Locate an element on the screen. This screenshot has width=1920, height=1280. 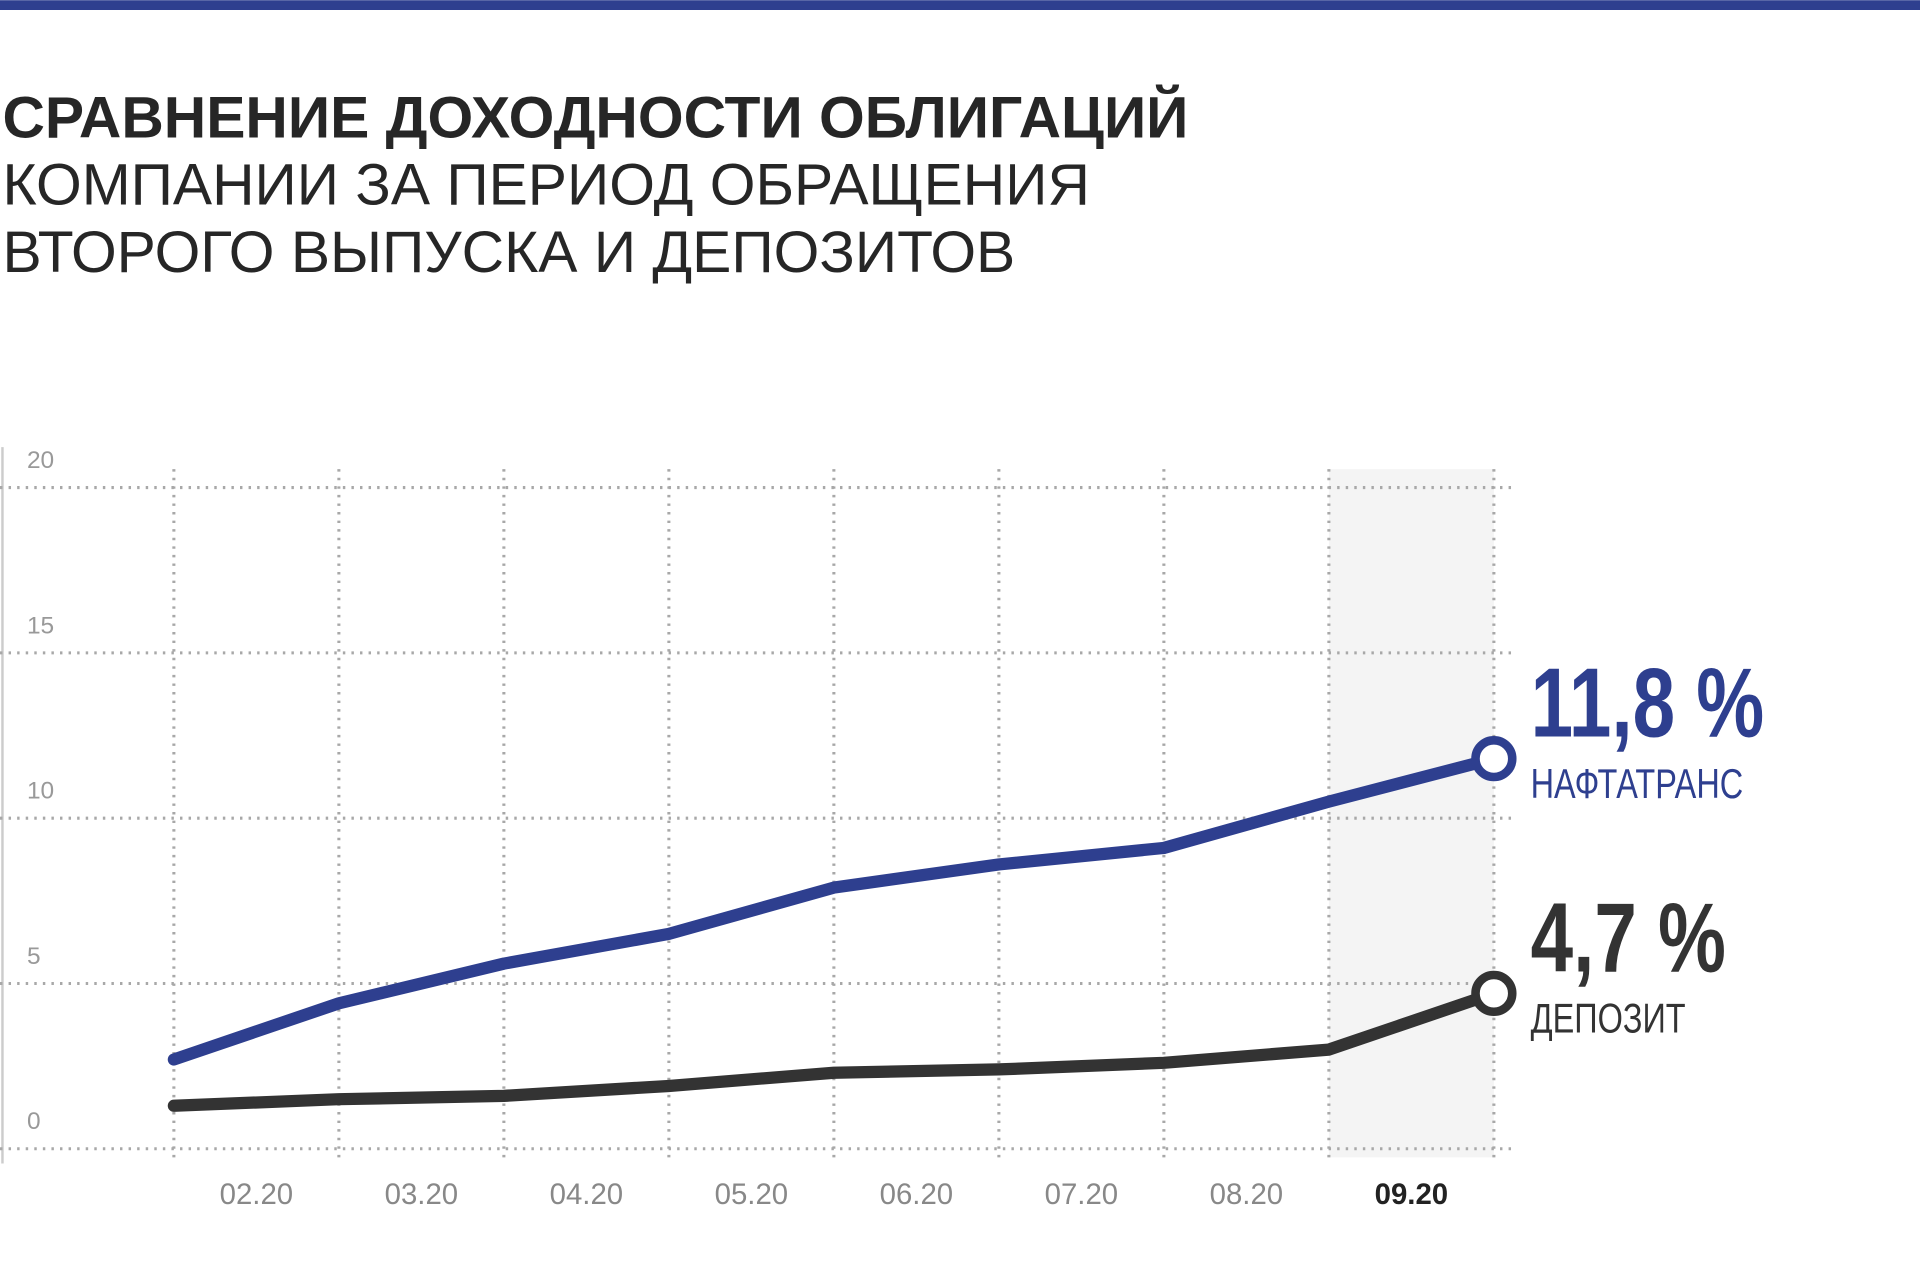
x-tick-label: 07.20 is located at coordinates (1082, 1194).